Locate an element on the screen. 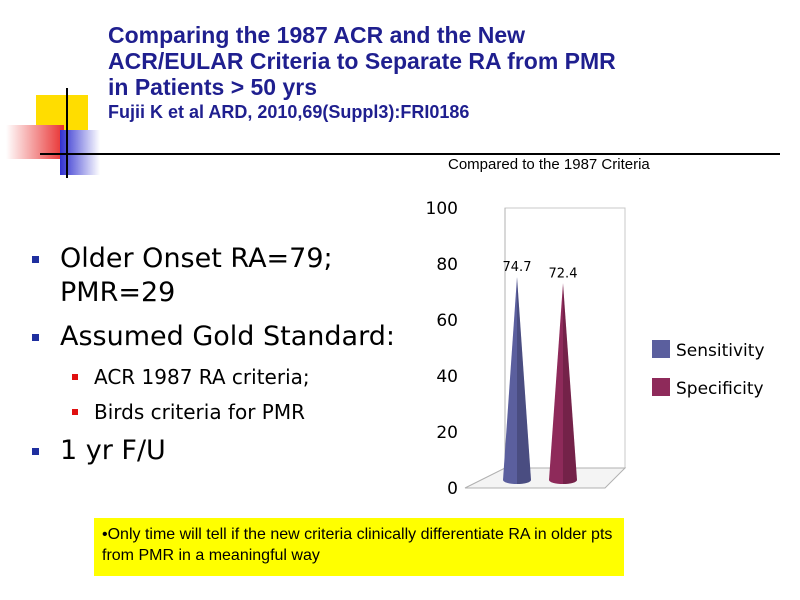  data-label-sensitivity: 74.7 is located at coordinates (517, 267).